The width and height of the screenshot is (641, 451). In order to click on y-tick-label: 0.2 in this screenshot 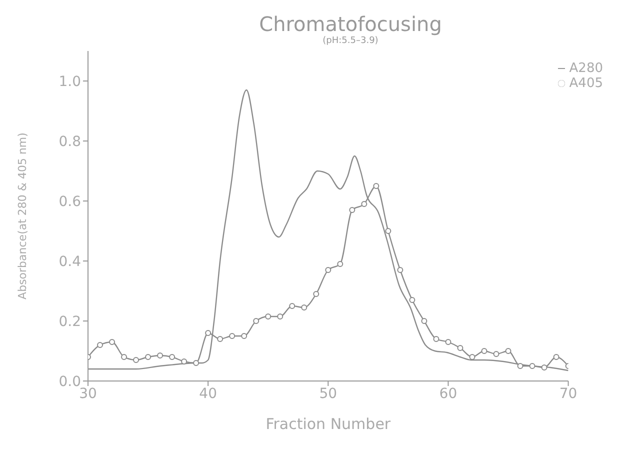, I will do `click(69, 322)`.